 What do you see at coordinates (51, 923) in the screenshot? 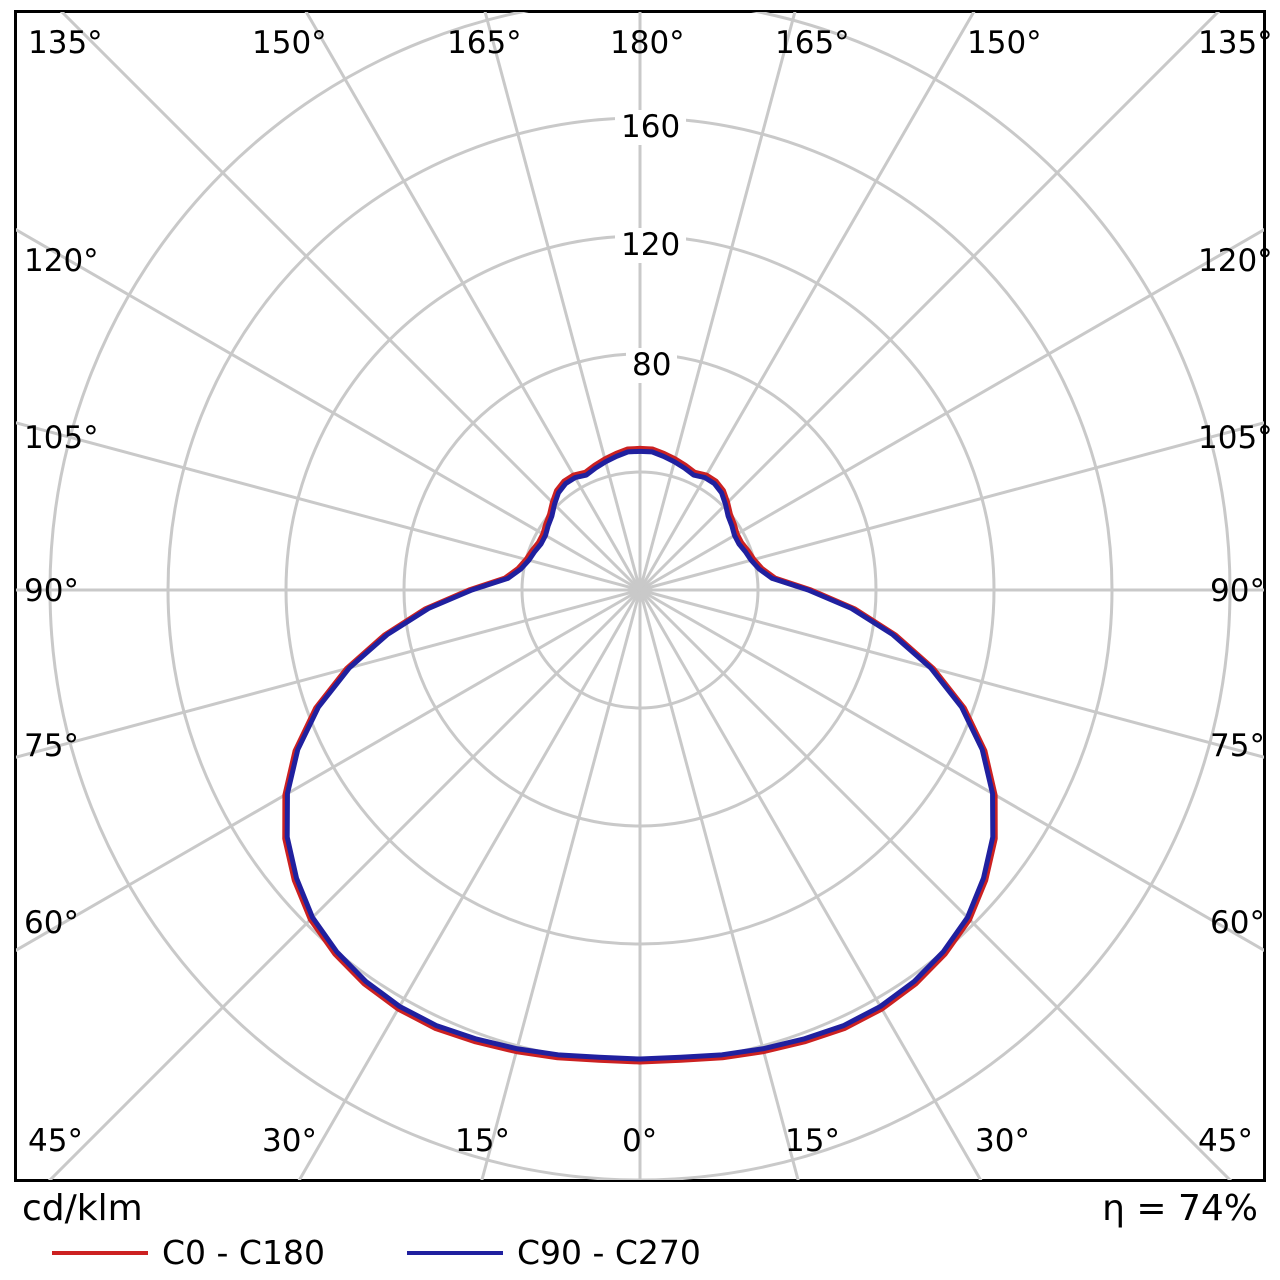
I see `angle-label-left-5: 60°` at bounding box center [51, 923].